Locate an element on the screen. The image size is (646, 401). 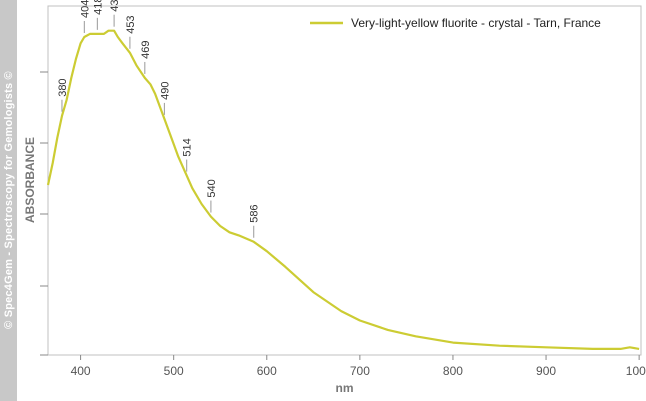
peak-label: 469 is located at coordinates (146, 50).